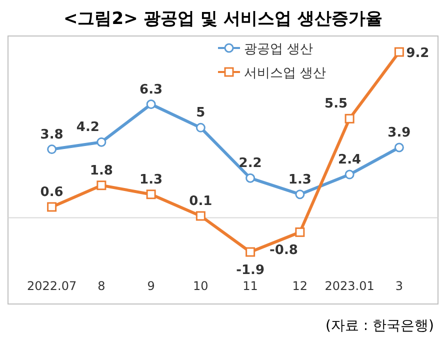 Image resolution: width=446 pixels, height=359 pixels. I want to click on data-label: 5, so click(201, 113).